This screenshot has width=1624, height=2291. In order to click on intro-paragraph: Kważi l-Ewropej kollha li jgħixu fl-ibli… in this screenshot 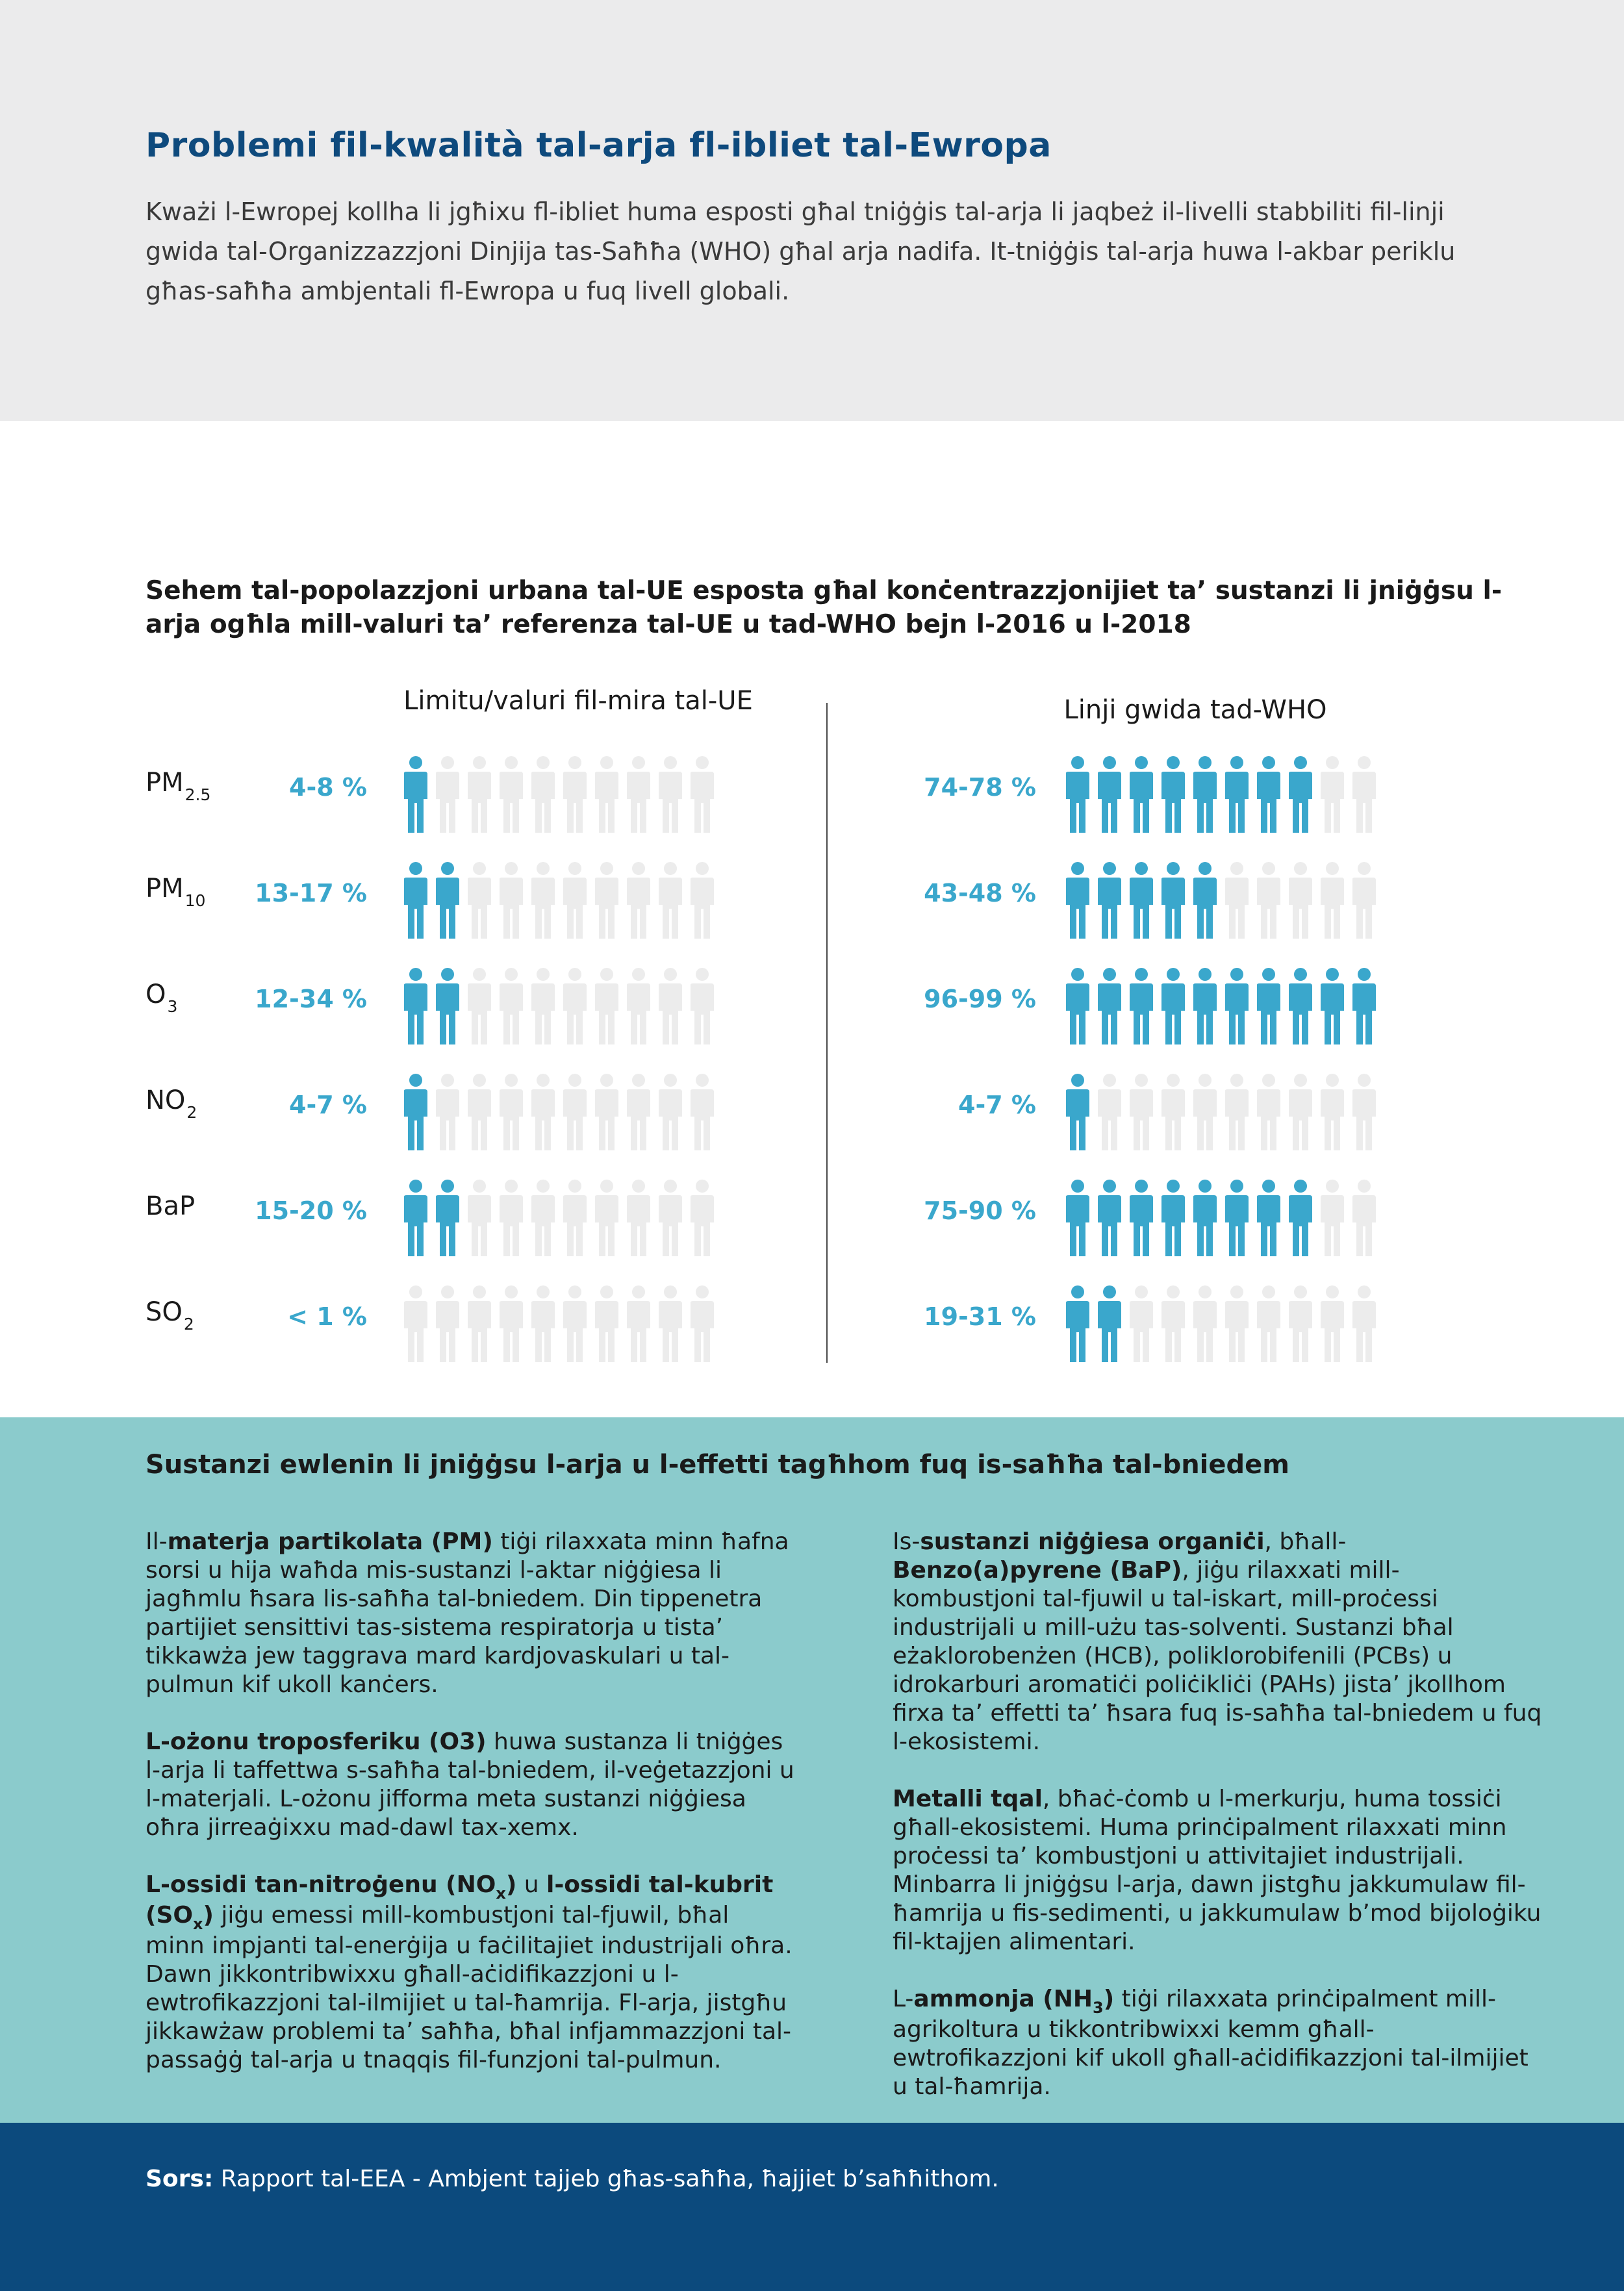, I will do `click(801, 251)`.